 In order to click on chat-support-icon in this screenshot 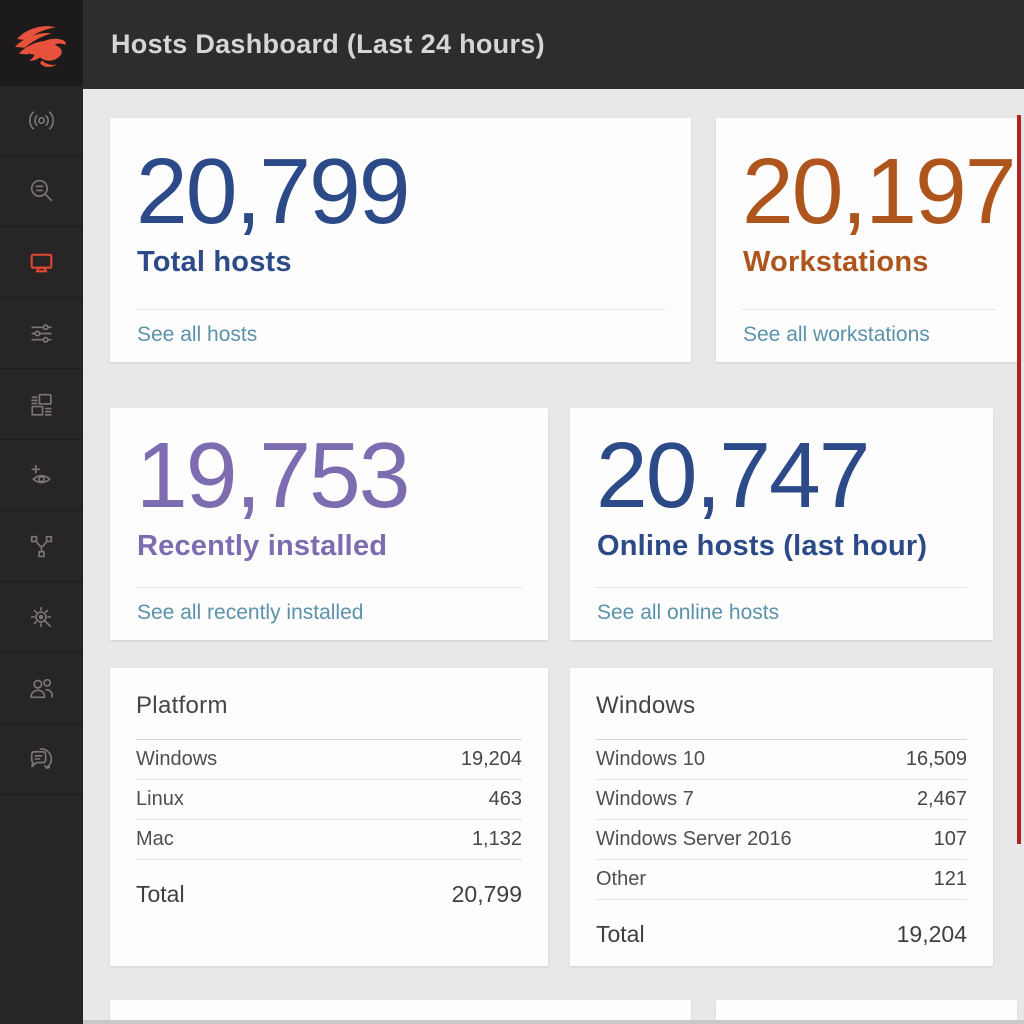, I will do `click(41, 758)`.